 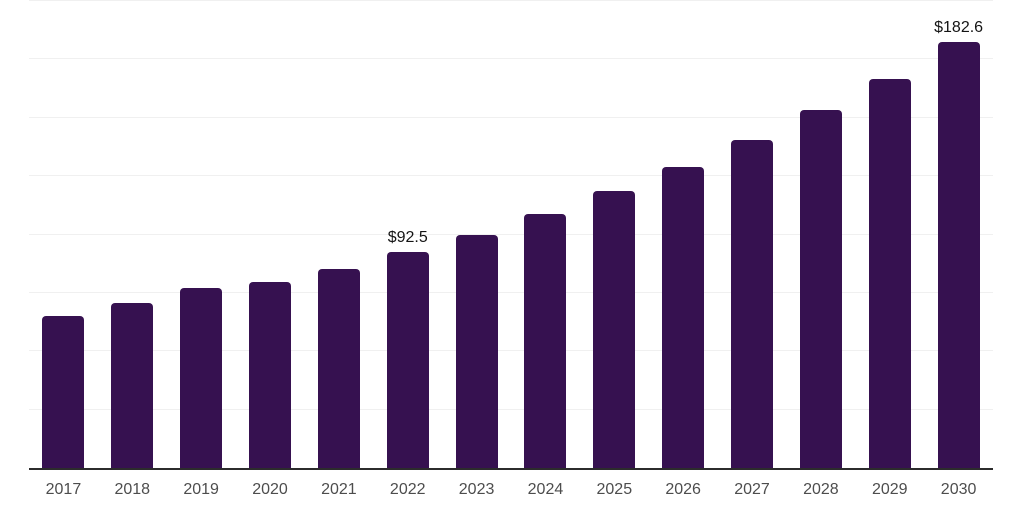 I want to click on x-tick-label-2025: 2025, so click(x=614, y=489).